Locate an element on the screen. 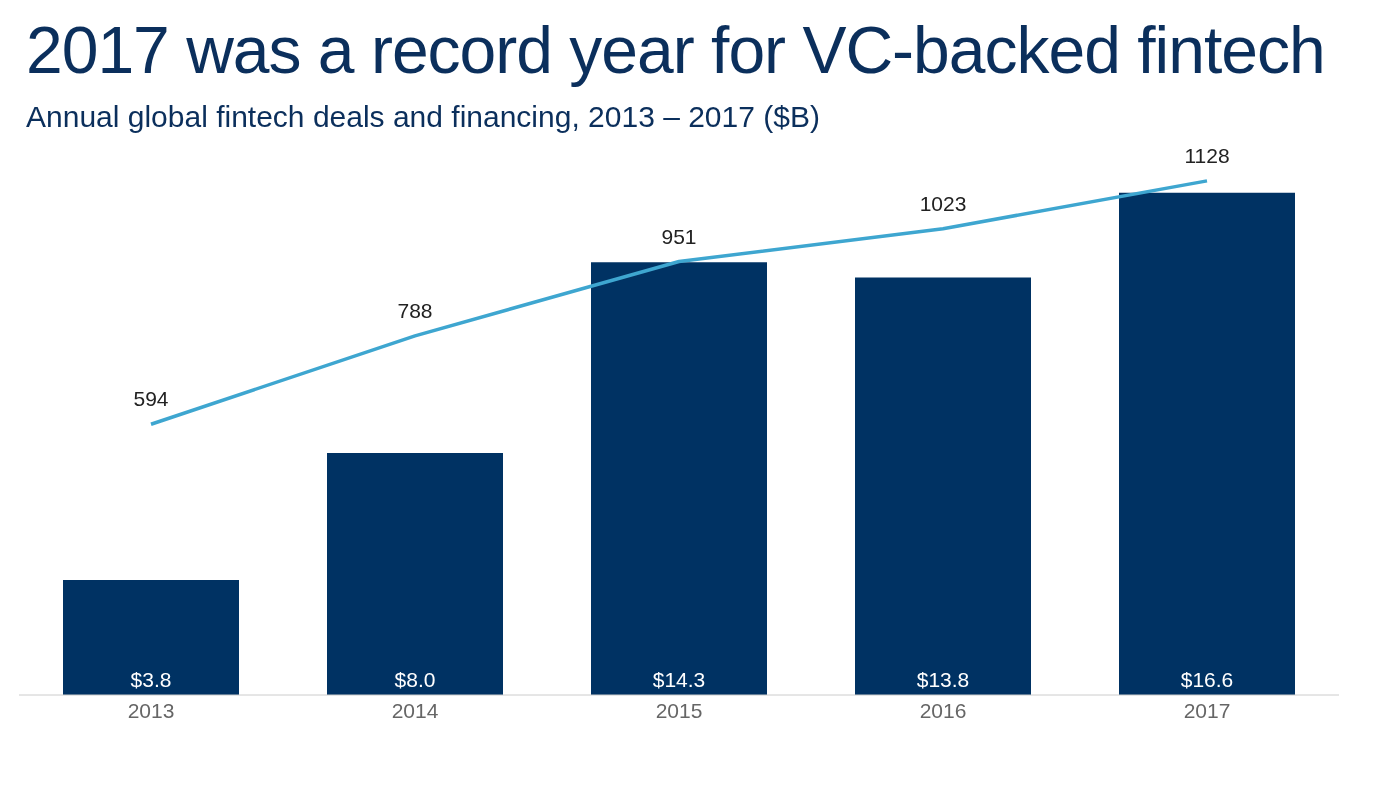 The height and width of the screenshot is (796, 1400). data-label: $3.8 is located at coordinates (151, 679).